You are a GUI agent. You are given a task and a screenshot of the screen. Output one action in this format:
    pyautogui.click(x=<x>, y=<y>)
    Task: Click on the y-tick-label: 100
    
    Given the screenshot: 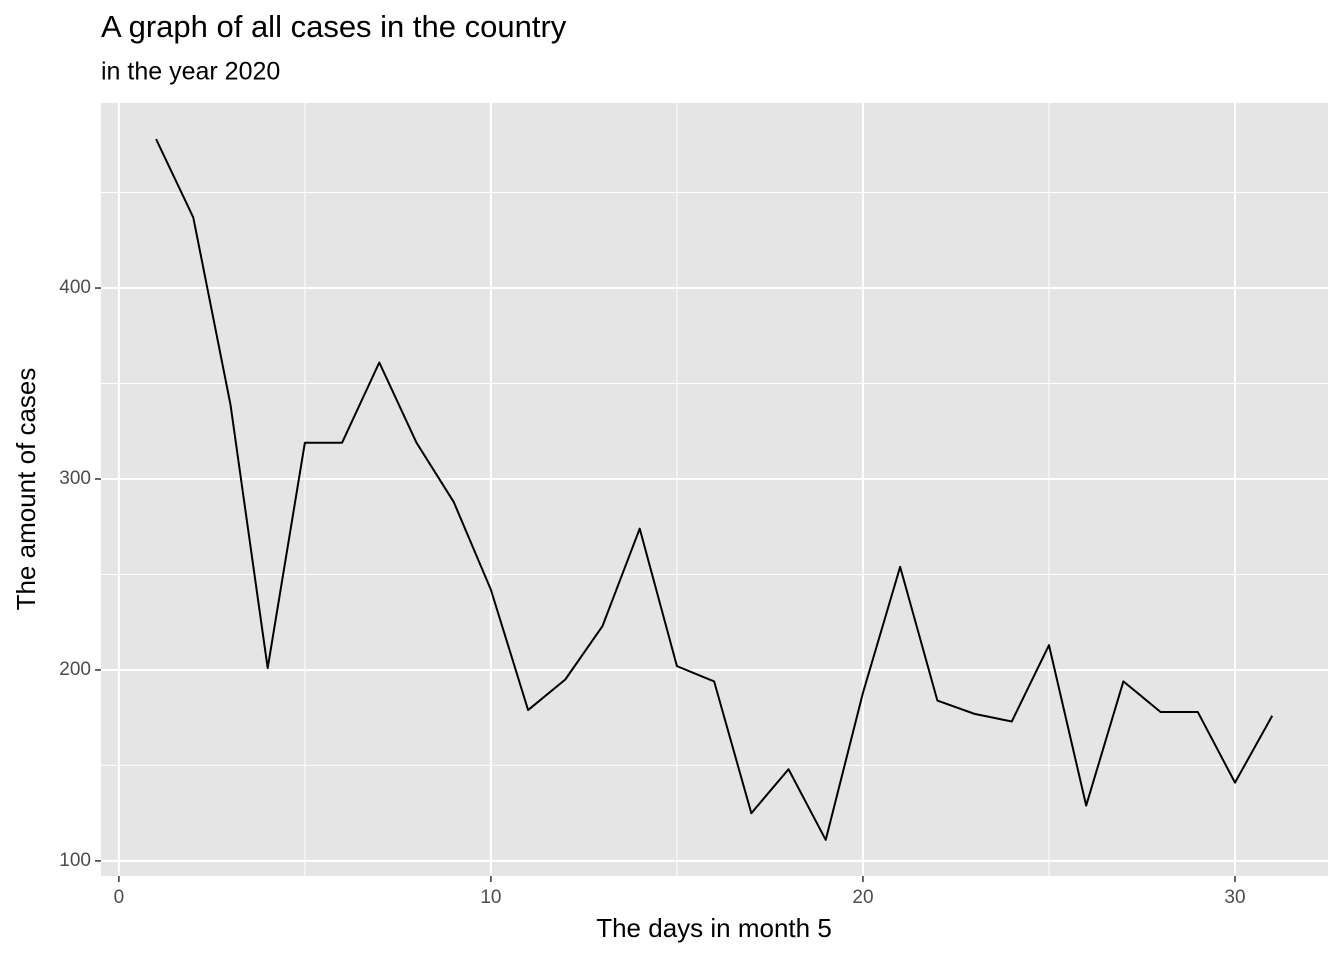 What is the action you would take?
    pyautogui.click(x=75, y=860)
    